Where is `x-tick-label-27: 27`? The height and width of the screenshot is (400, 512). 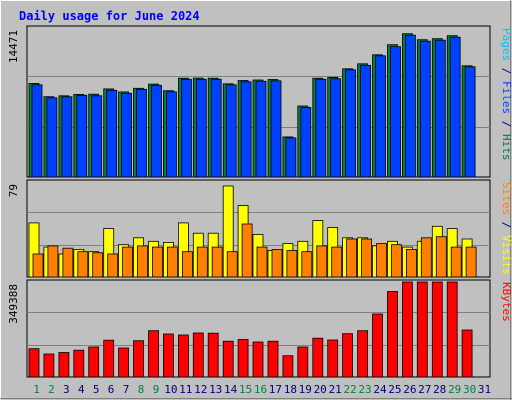 x-tick-label-27: 27 is located at coordinates (424, 389).